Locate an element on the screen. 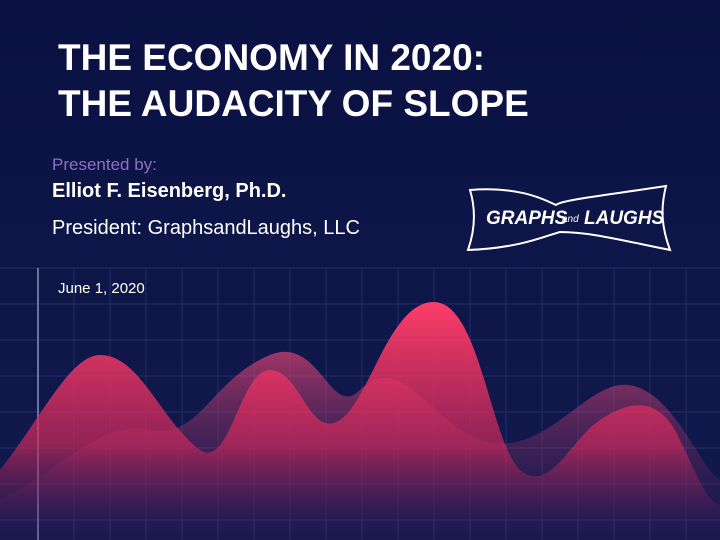  logo-text: GRAPHS is located at coordinates (527, 218).